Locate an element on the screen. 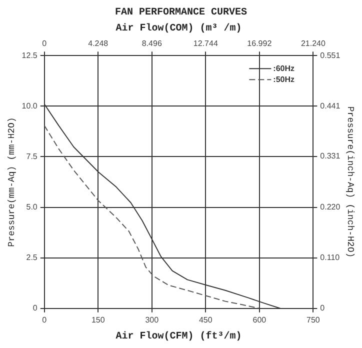 This screenshot has height=348, width=362. y-tick-label: 0 is located at coordinates (35, 308).